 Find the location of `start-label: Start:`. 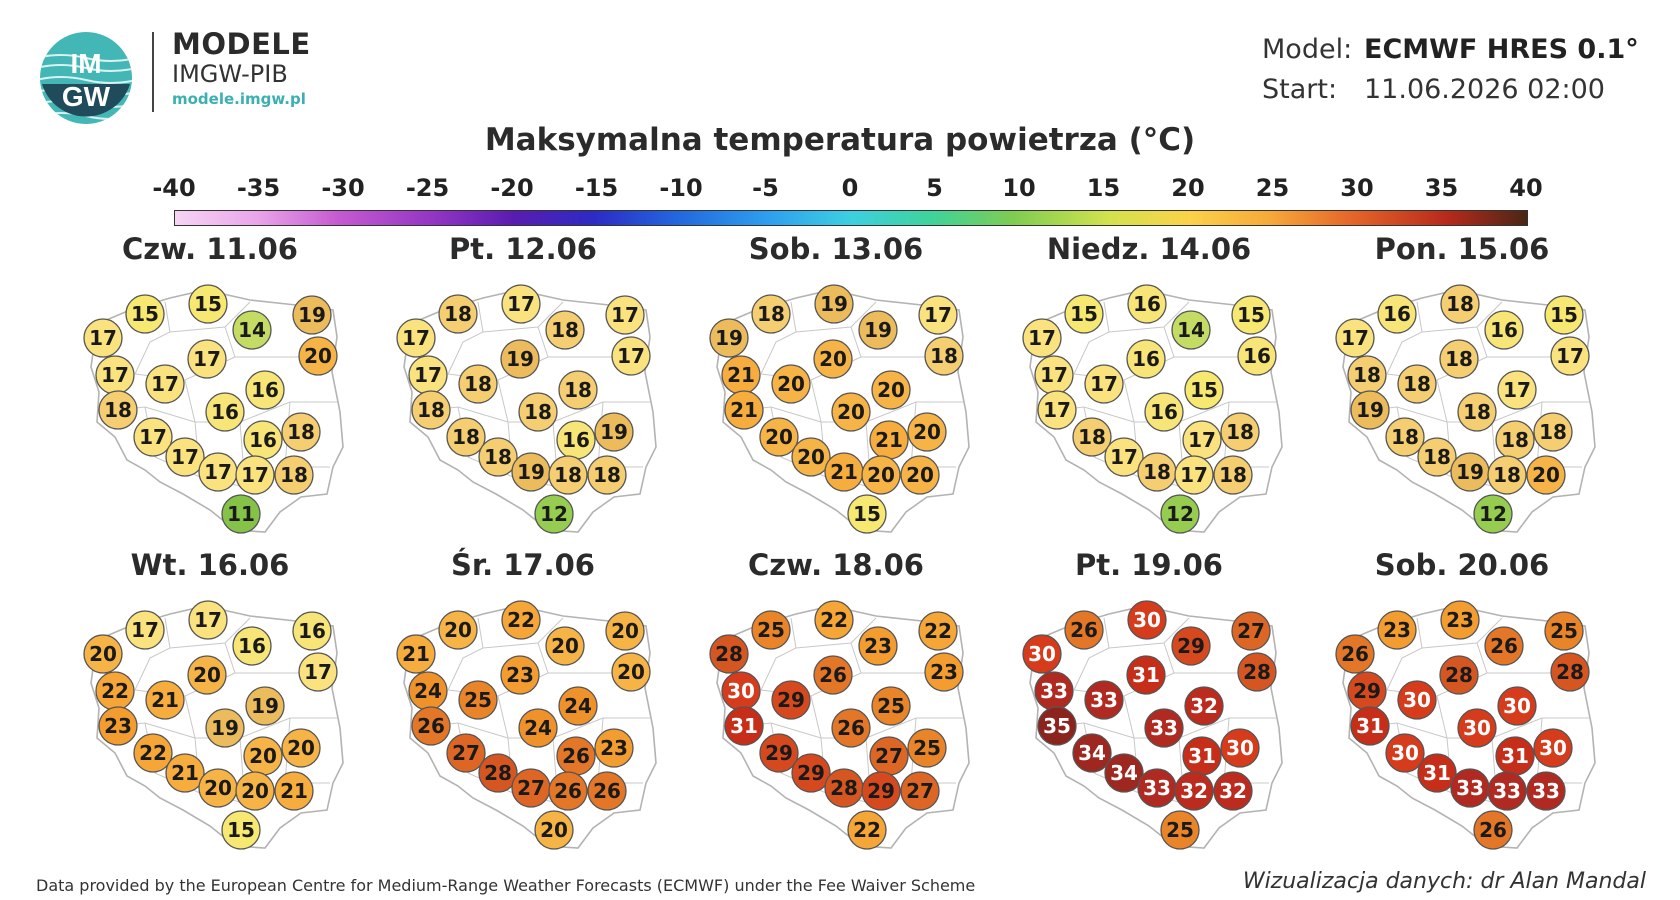

start-label: Start: is located at coordinates (1300, 89).